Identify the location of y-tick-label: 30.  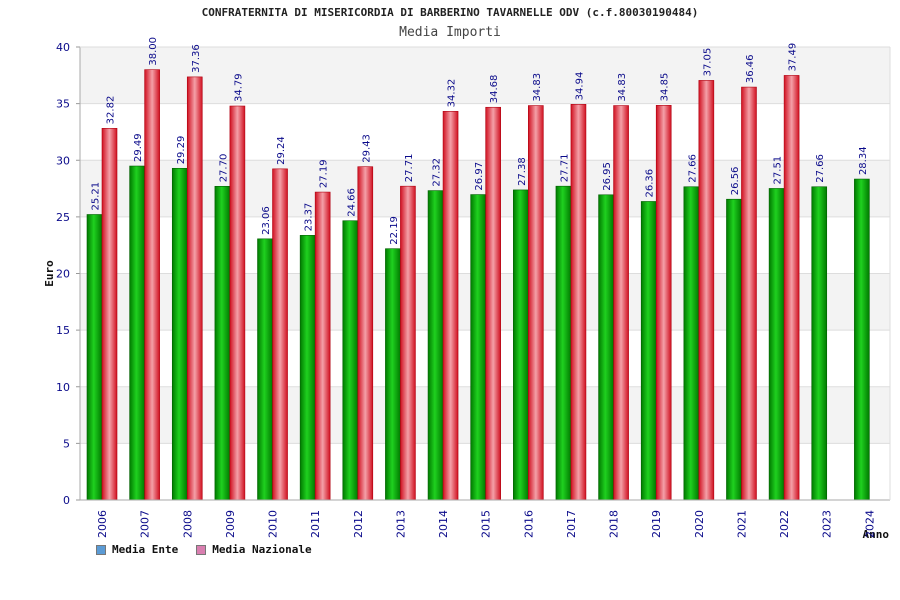
(63, 160).